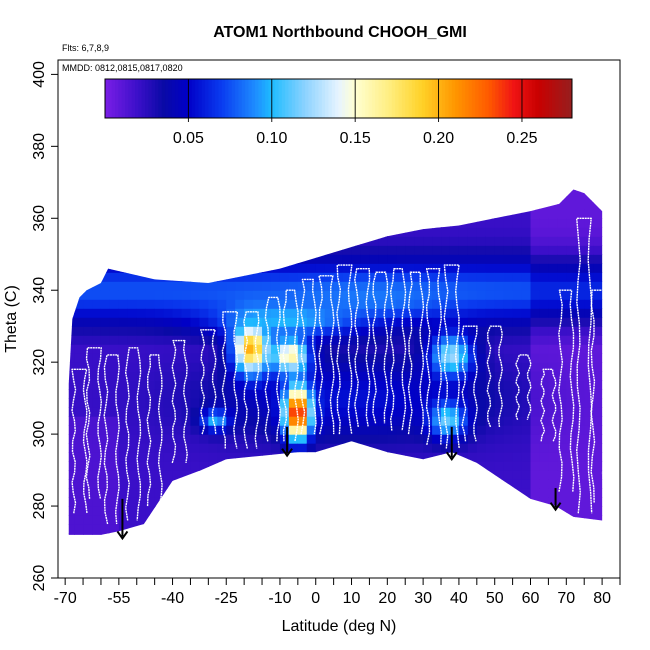 Image resolution: width=650 pixels, height=650 pixels. Describe the element at coordinates (133, 434) in the screenshot. I see `flight-profile-trace` at that location.